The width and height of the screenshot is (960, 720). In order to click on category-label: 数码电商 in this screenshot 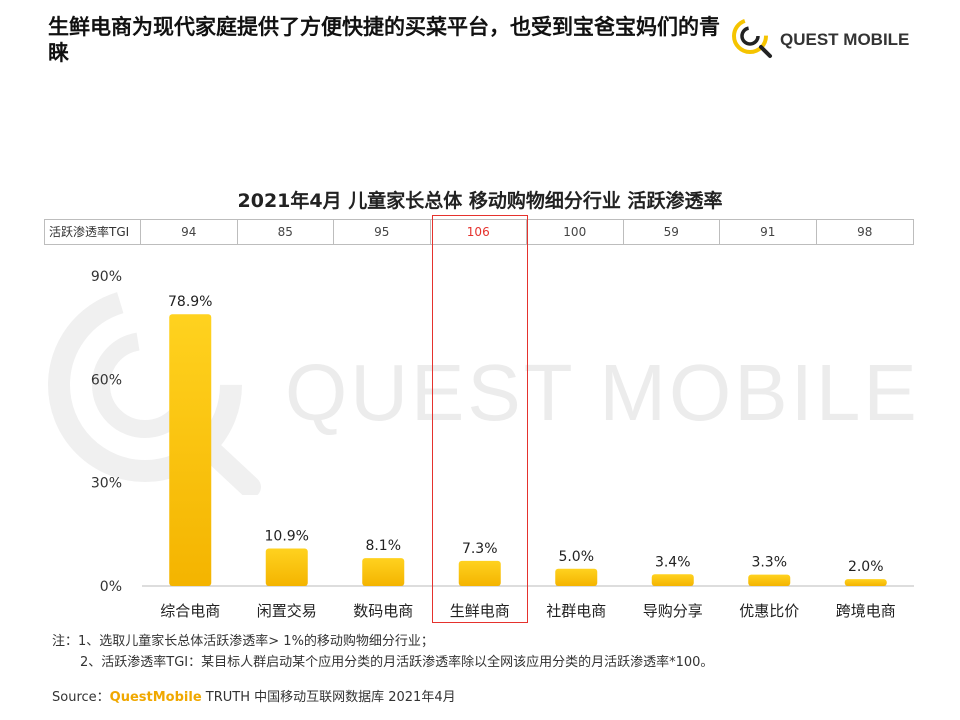, I will do `click(383, 611)`.